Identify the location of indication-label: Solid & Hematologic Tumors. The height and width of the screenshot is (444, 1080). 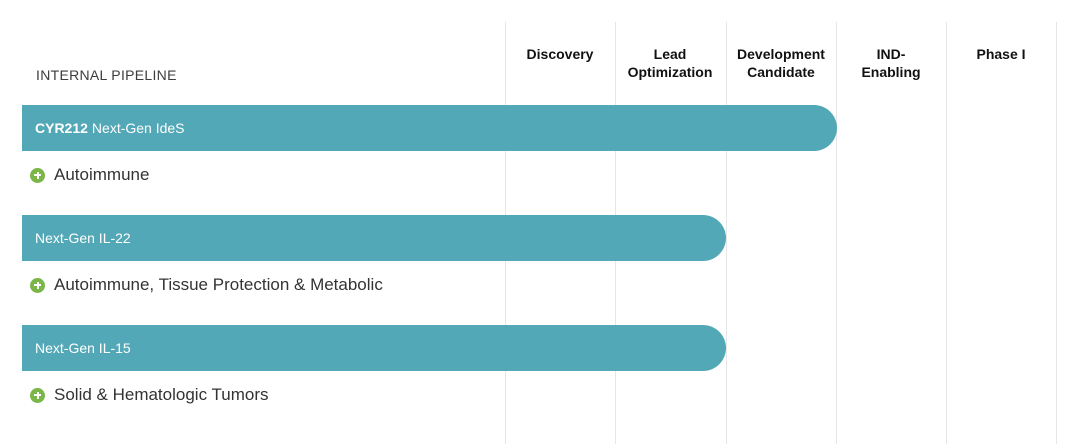
(161, 394).